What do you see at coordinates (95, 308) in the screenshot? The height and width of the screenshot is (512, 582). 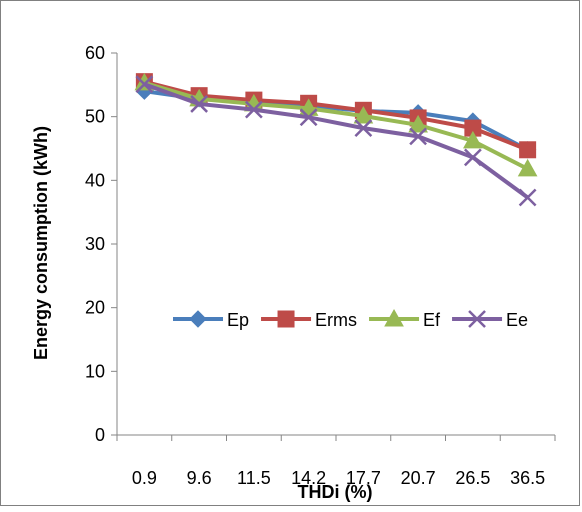 I see `y-tick-label: 20` at bounding box center [95, 308].